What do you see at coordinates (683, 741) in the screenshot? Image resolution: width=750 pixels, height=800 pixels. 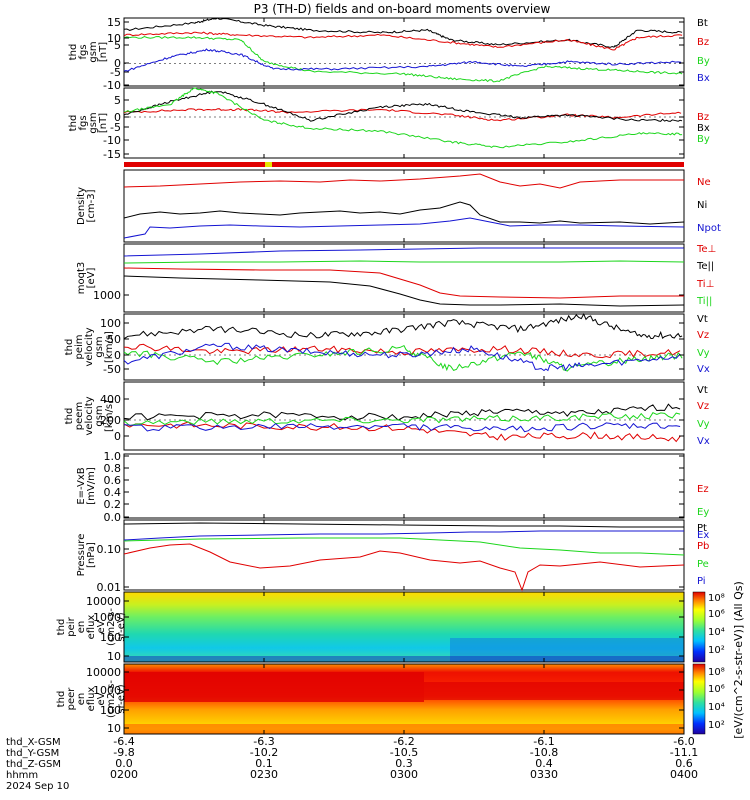 I see `x-tick-label: -6.0` at bounding box center [683, 741].